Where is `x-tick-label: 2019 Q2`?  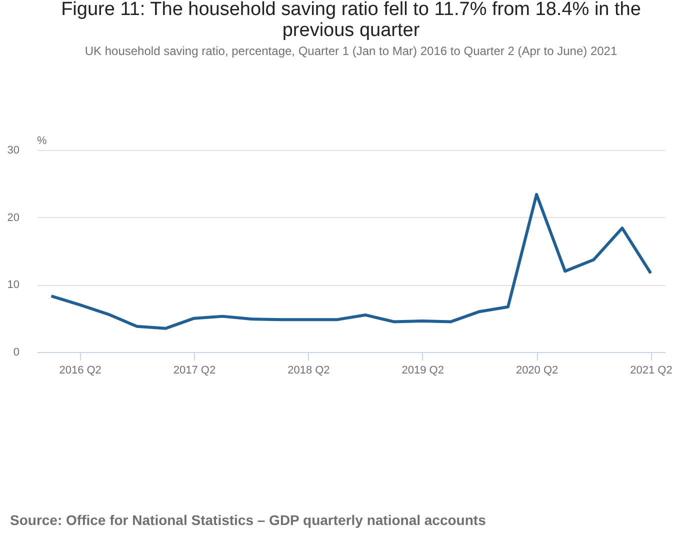
x-tick-label: 2019 Q2 is located at coordinates (423, 370).